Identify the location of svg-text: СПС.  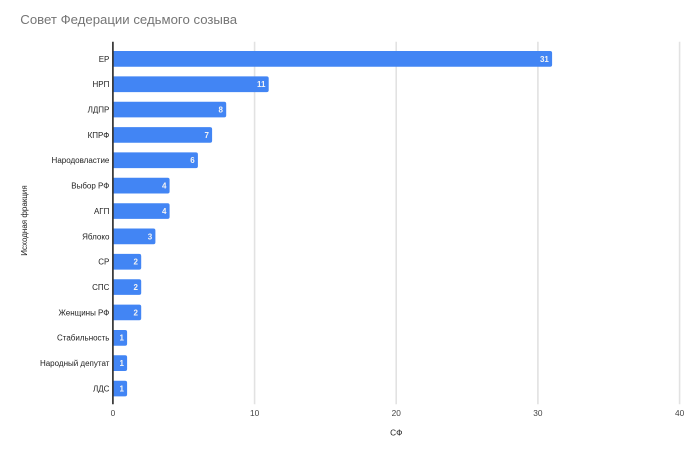
(101, 287).